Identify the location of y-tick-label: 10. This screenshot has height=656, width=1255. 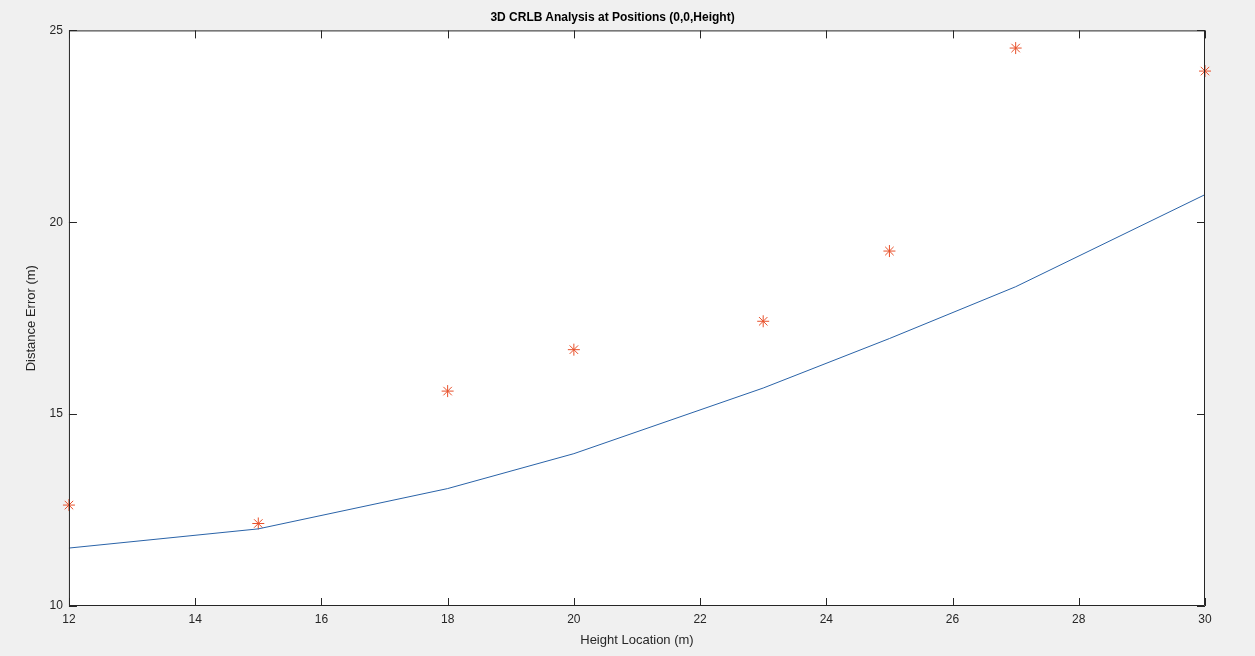
(56, 605).